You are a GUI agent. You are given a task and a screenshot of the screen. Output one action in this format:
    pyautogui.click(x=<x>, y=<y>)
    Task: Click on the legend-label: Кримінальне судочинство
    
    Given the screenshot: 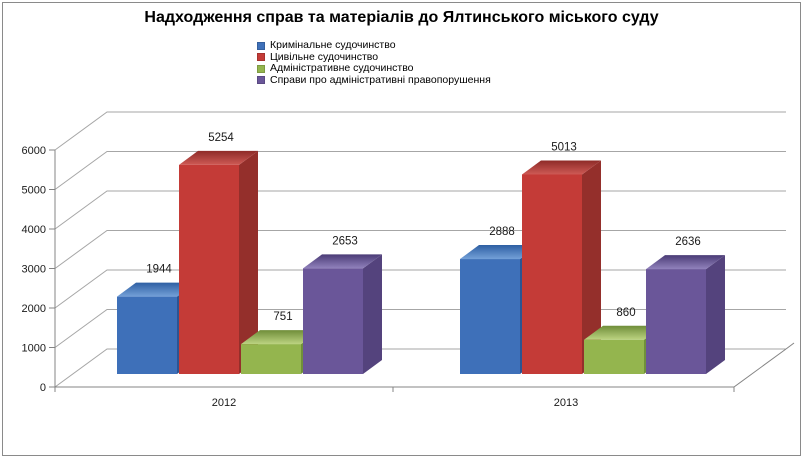 What is the action you would take?
    pyautogui.click(x=333, y=45)
    